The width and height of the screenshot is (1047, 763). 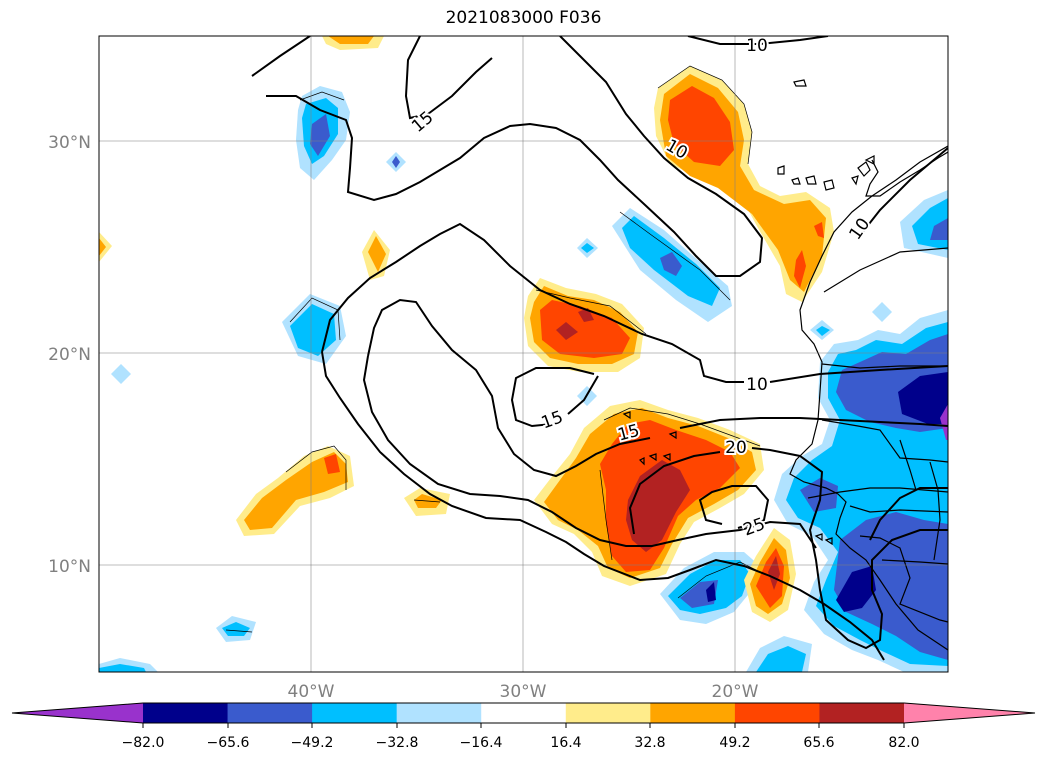 I want to click on colorbar-tick-label: −49.2, so click(x=312, y=743).